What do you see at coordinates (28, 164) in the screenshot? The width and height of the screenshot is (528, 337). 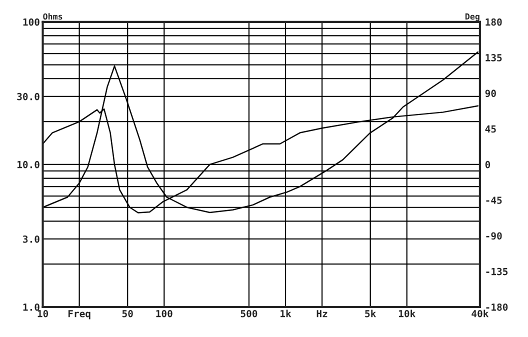 I see `y-tick-label: 10.0` at bounding box center [28, 164].